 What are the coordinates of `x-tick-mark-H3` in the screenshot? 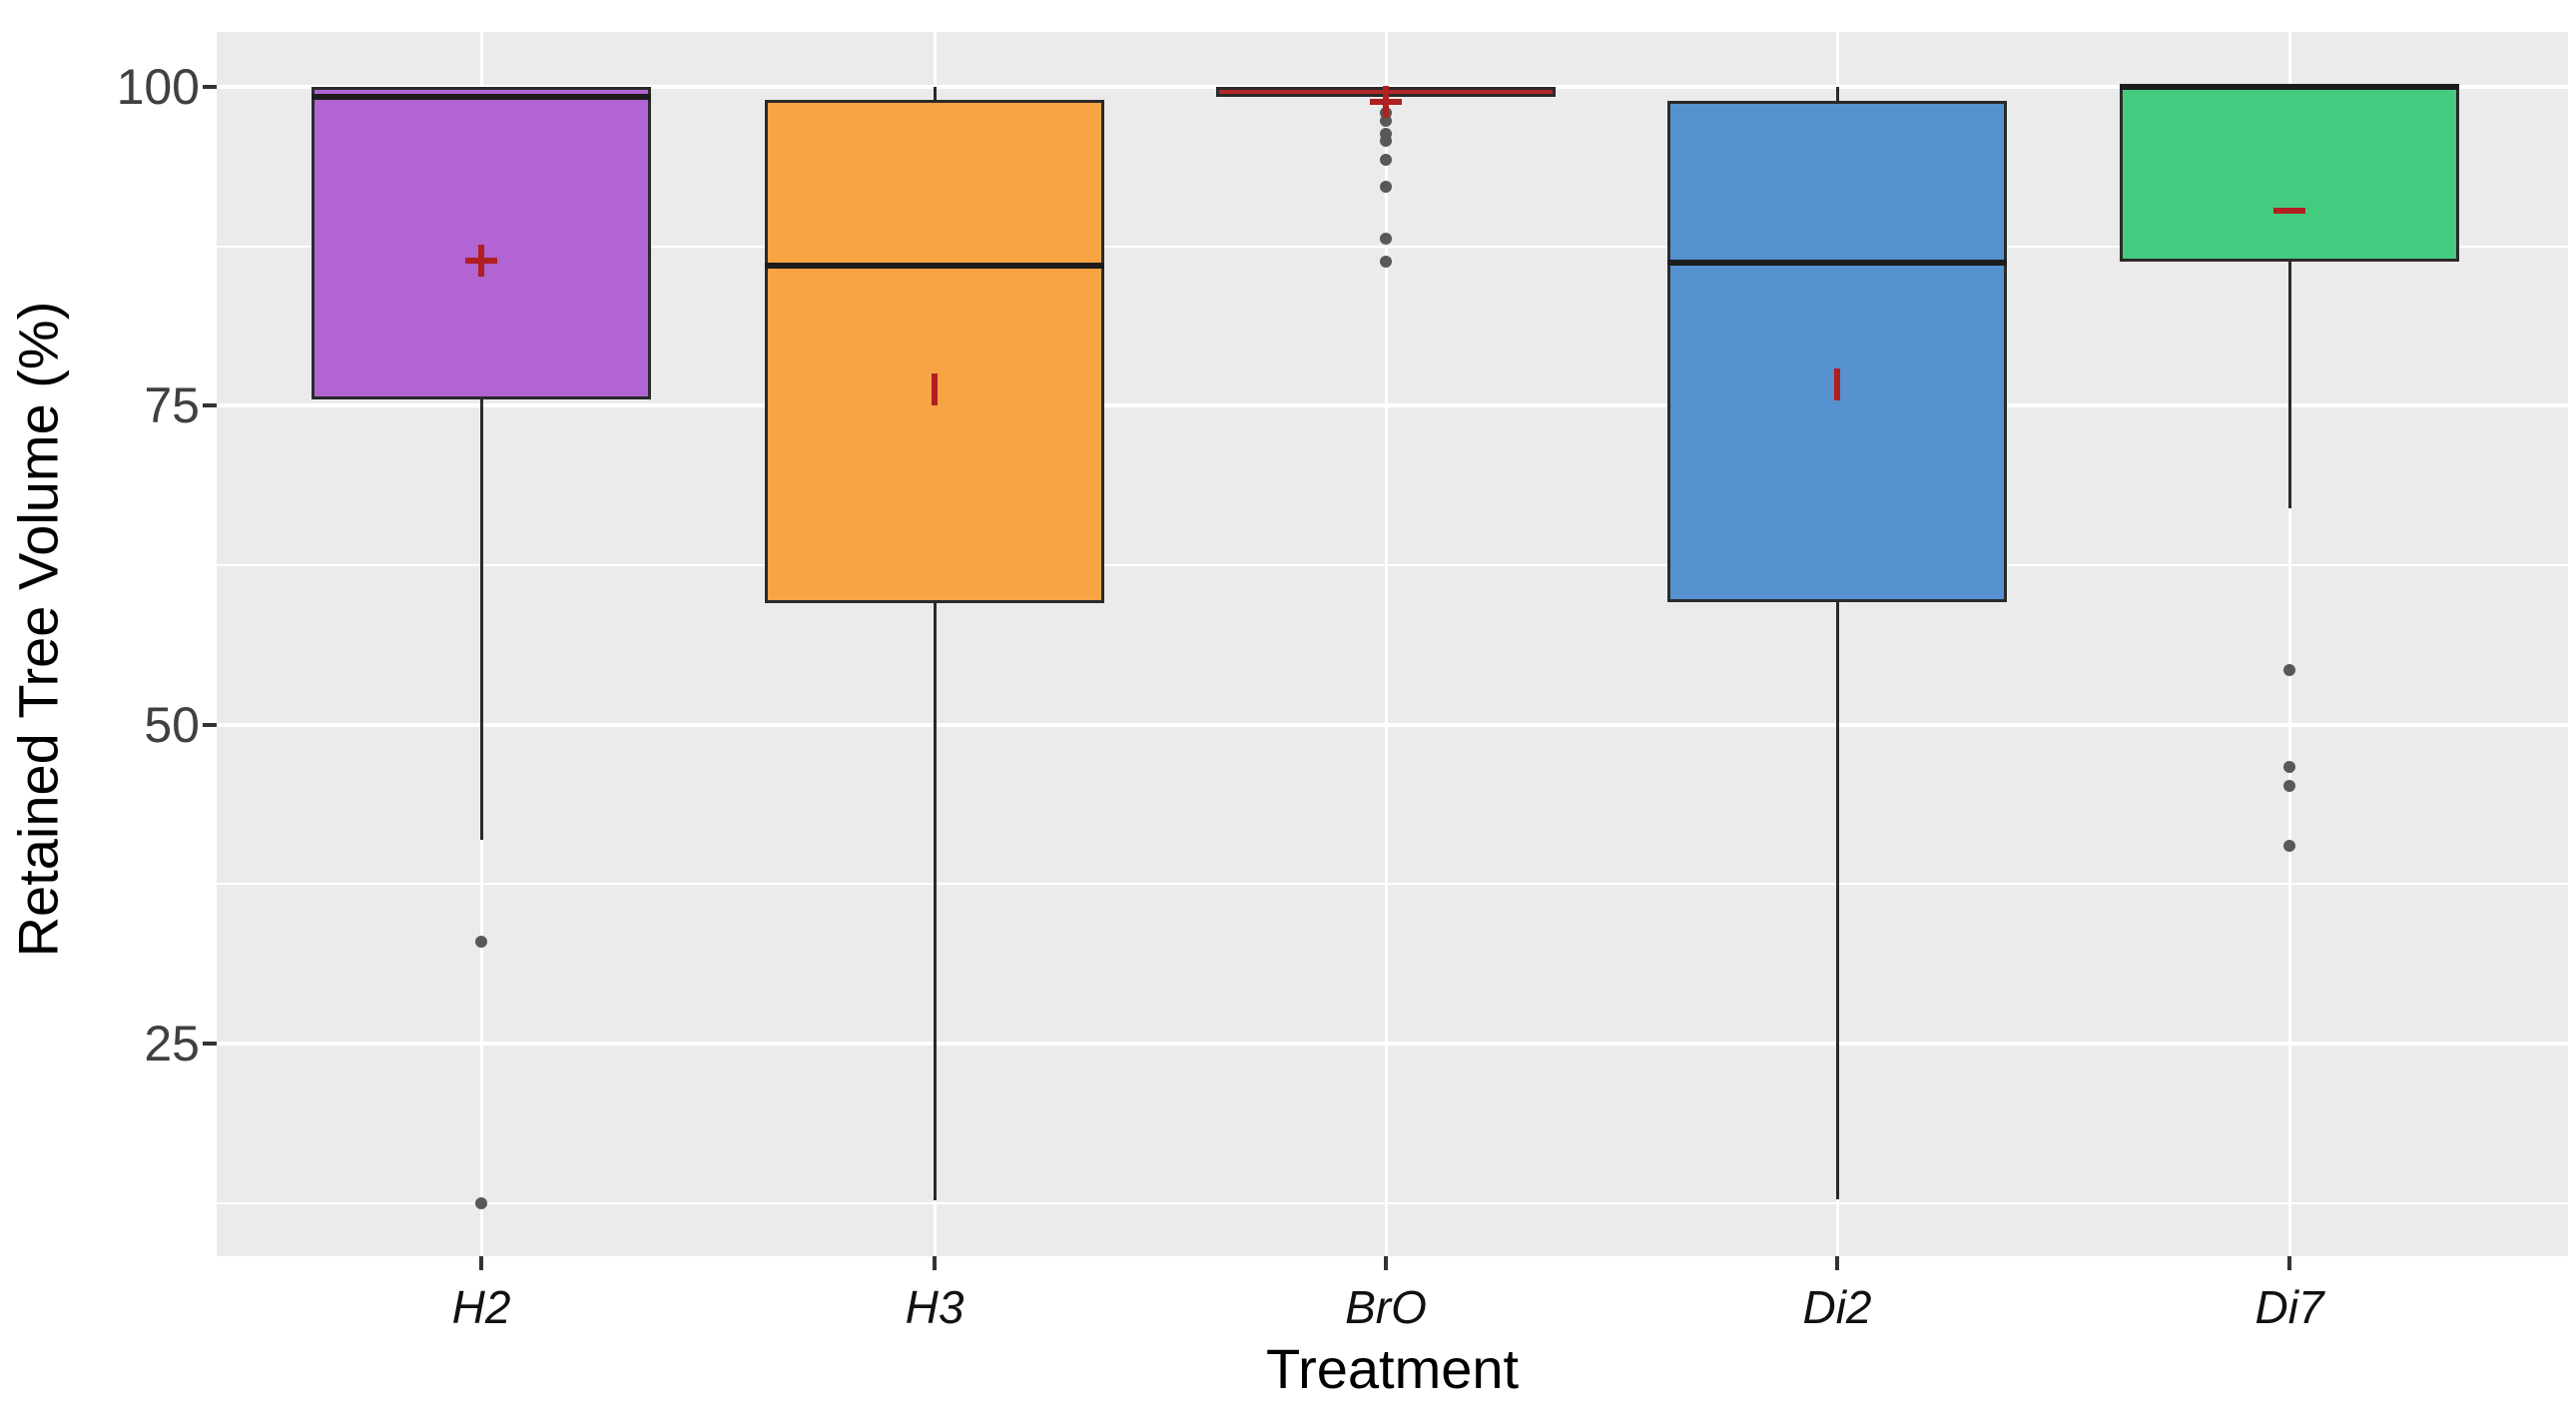 It's located at (935, 1263).